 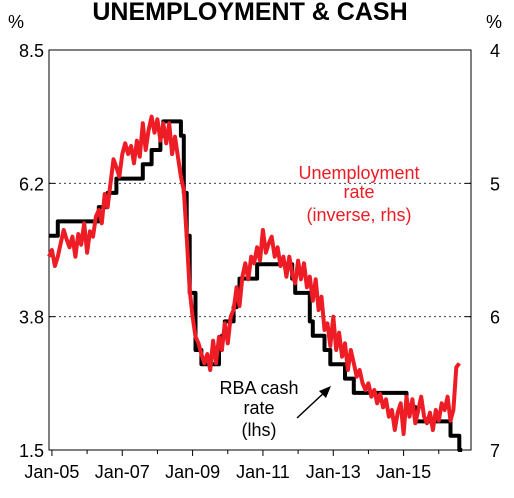 What do you see at coordinates (494, 22) in the screenshot?
I see `right-axis-unit: %` at bounding box center [494, 22].